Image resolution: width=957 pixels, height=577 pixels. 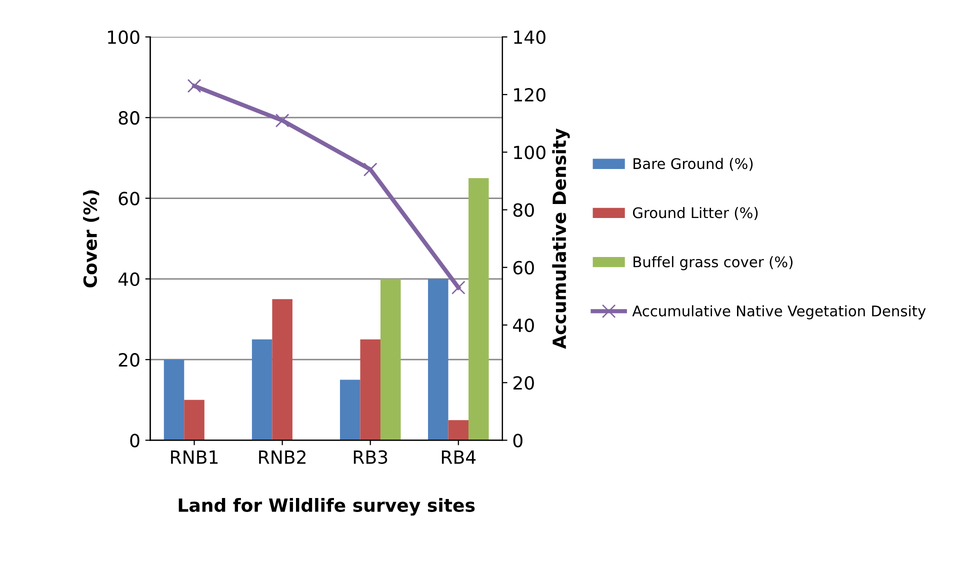 I want to click on x-axis-title: Land for Wildlife survey sites, so click(x=326, y=507).